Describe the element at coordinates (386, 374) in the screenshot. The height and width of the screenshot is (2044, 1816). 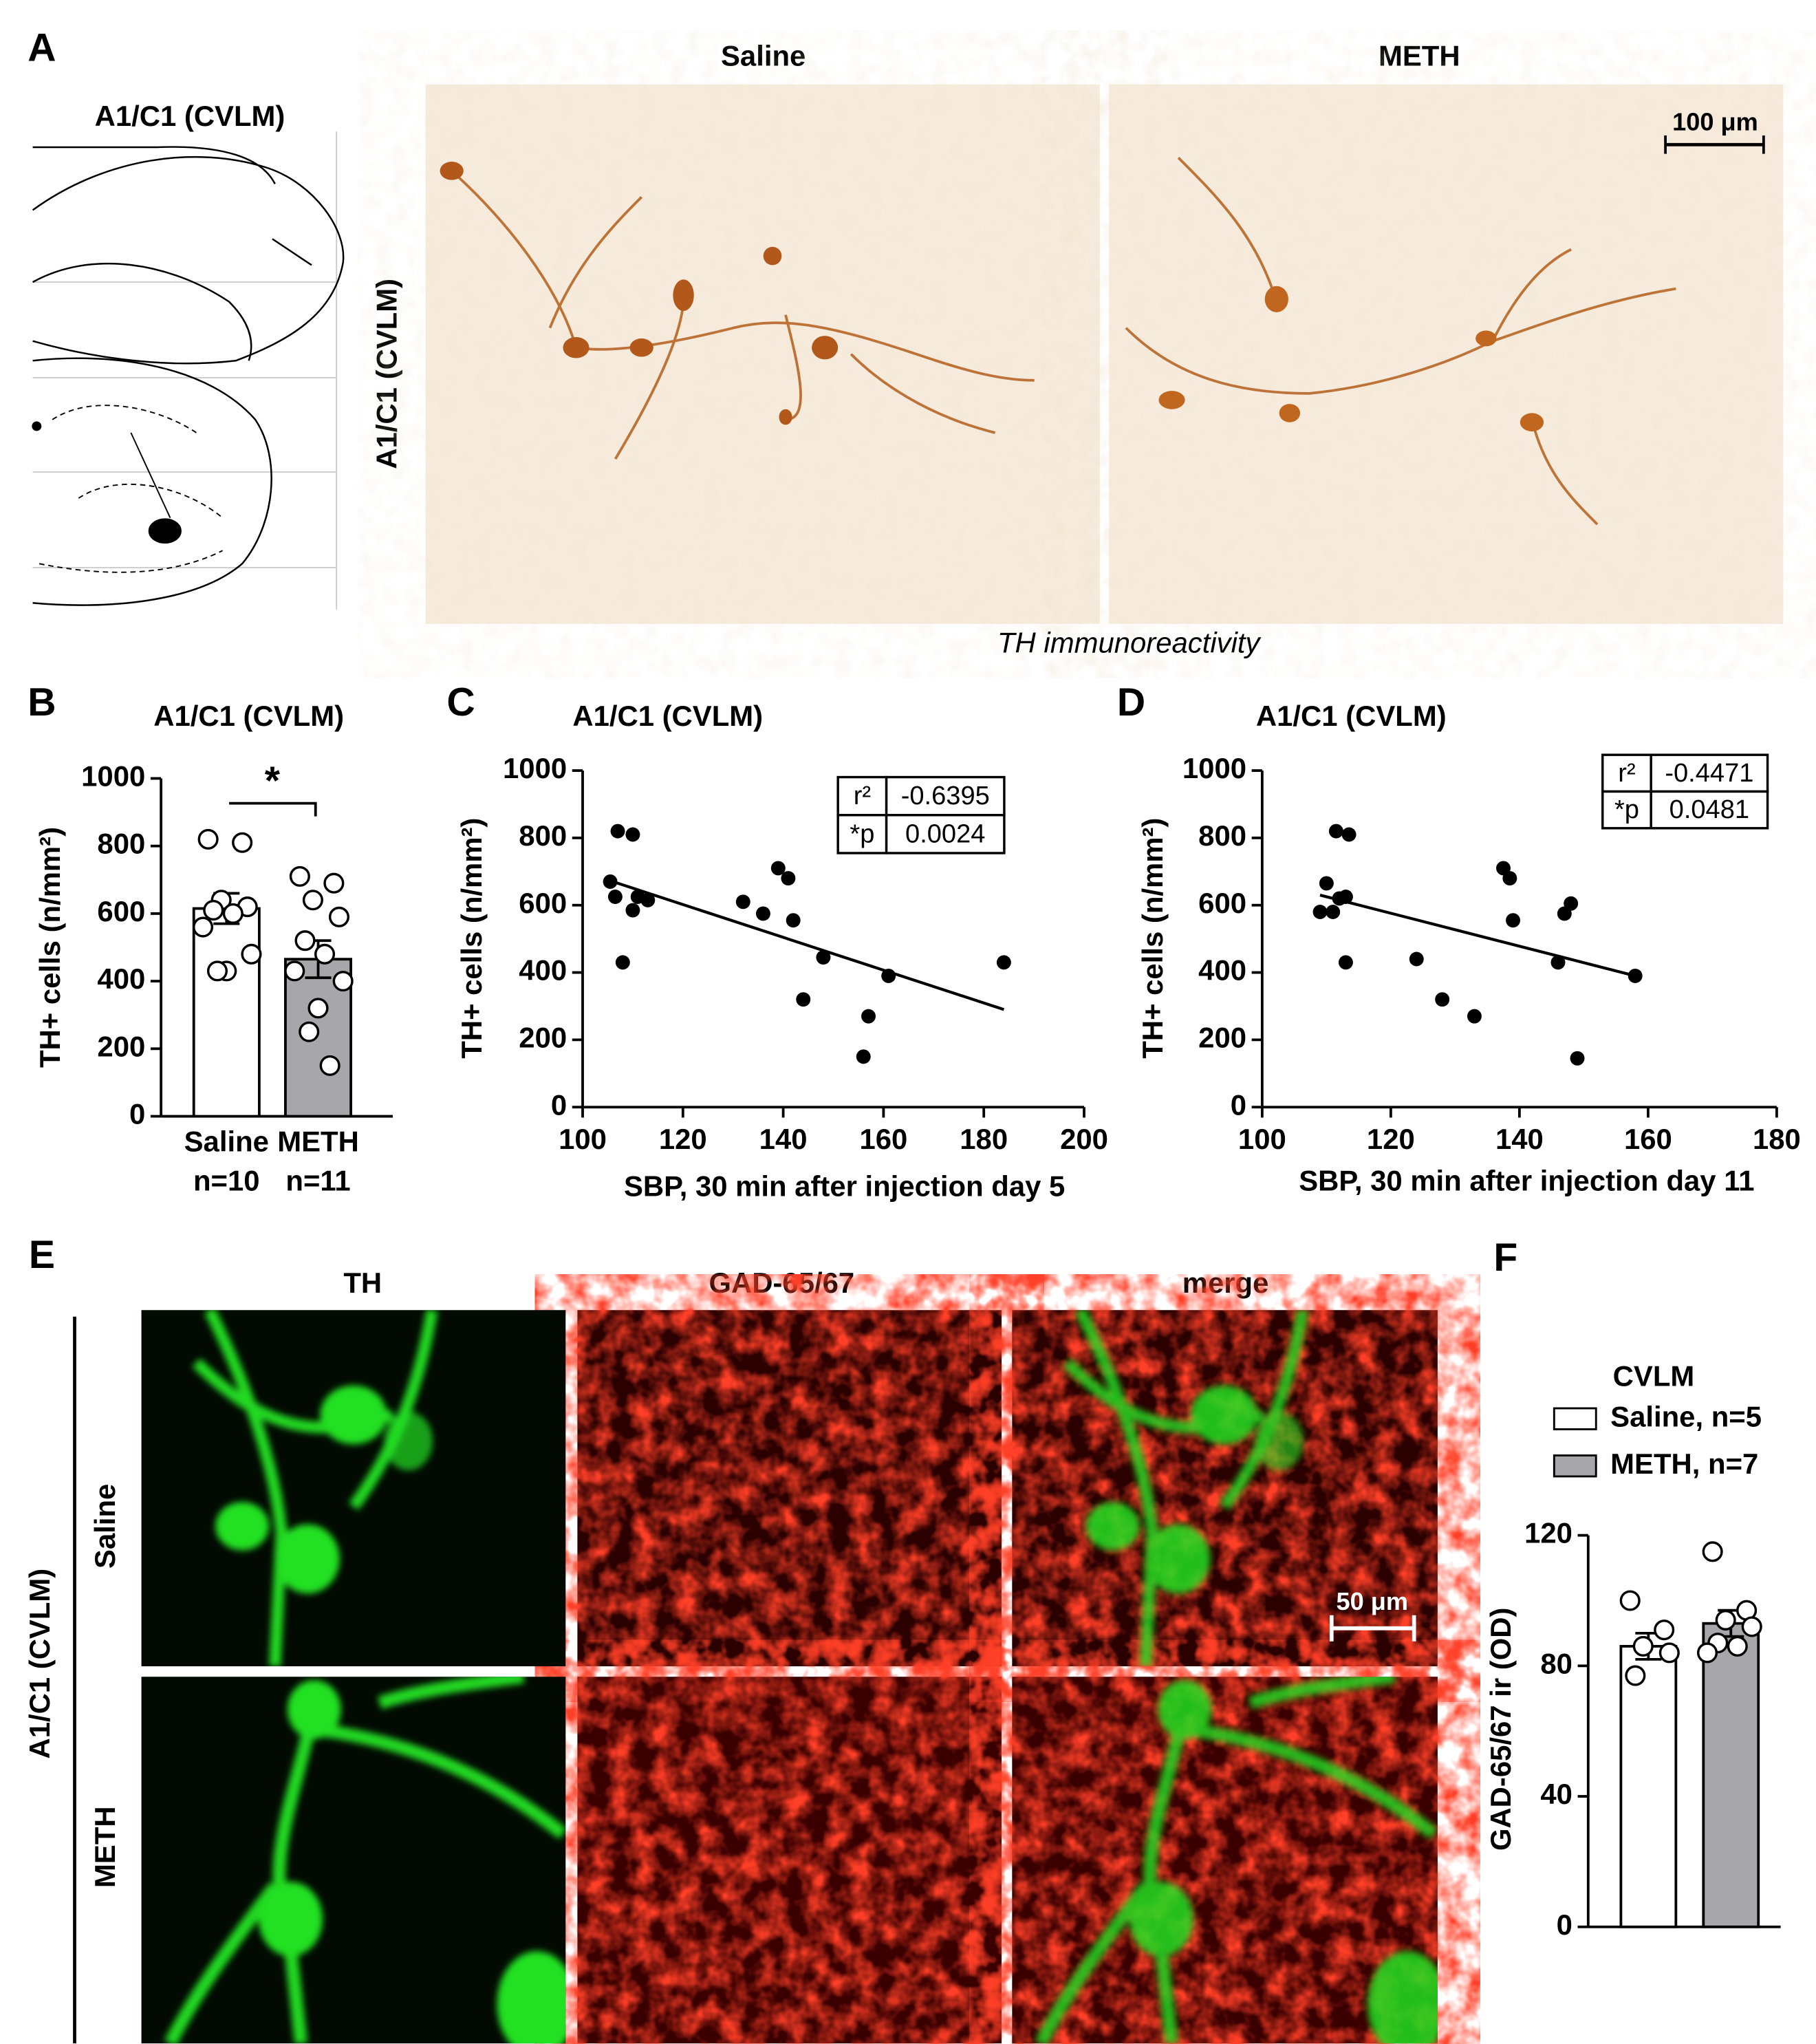
I see `row-label: A1/C1 (CVLM)` at that location.